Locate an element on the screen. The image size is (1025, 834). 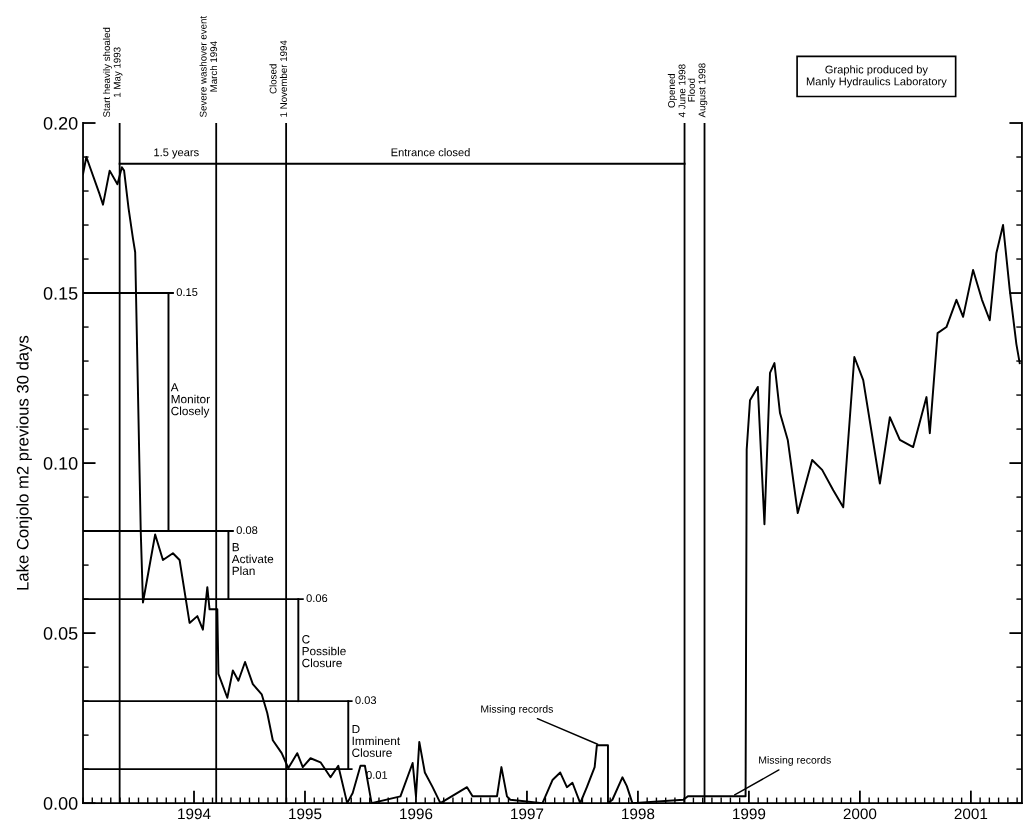
annotation: 0.15 is located at coordinates (187, 292).